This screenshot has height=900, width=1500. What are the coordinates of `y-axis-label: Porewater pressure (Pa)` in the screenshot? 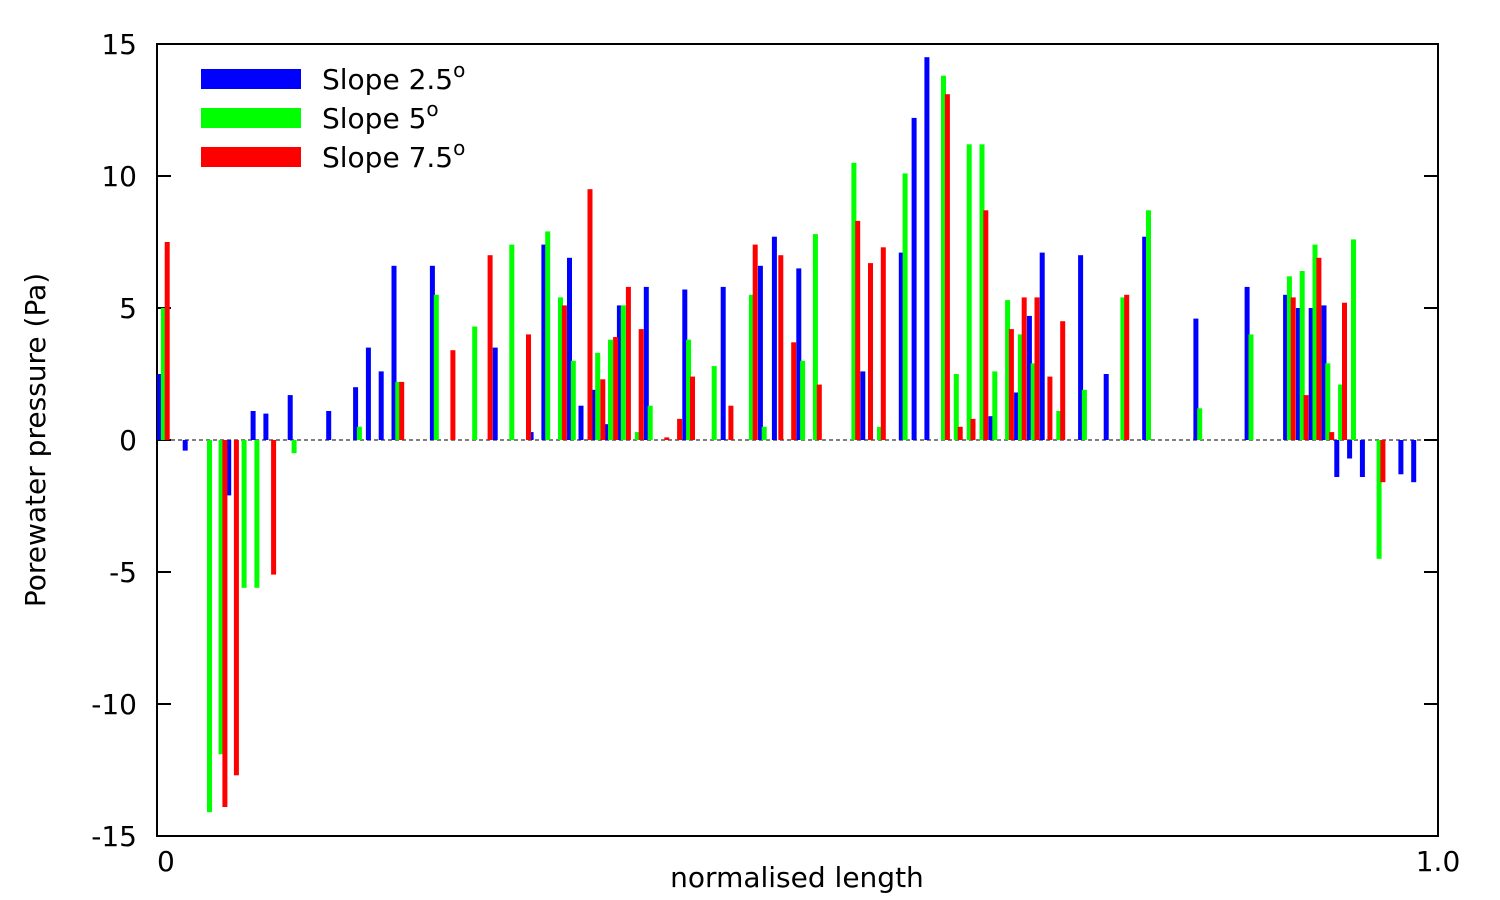 It's located at (35, 440).